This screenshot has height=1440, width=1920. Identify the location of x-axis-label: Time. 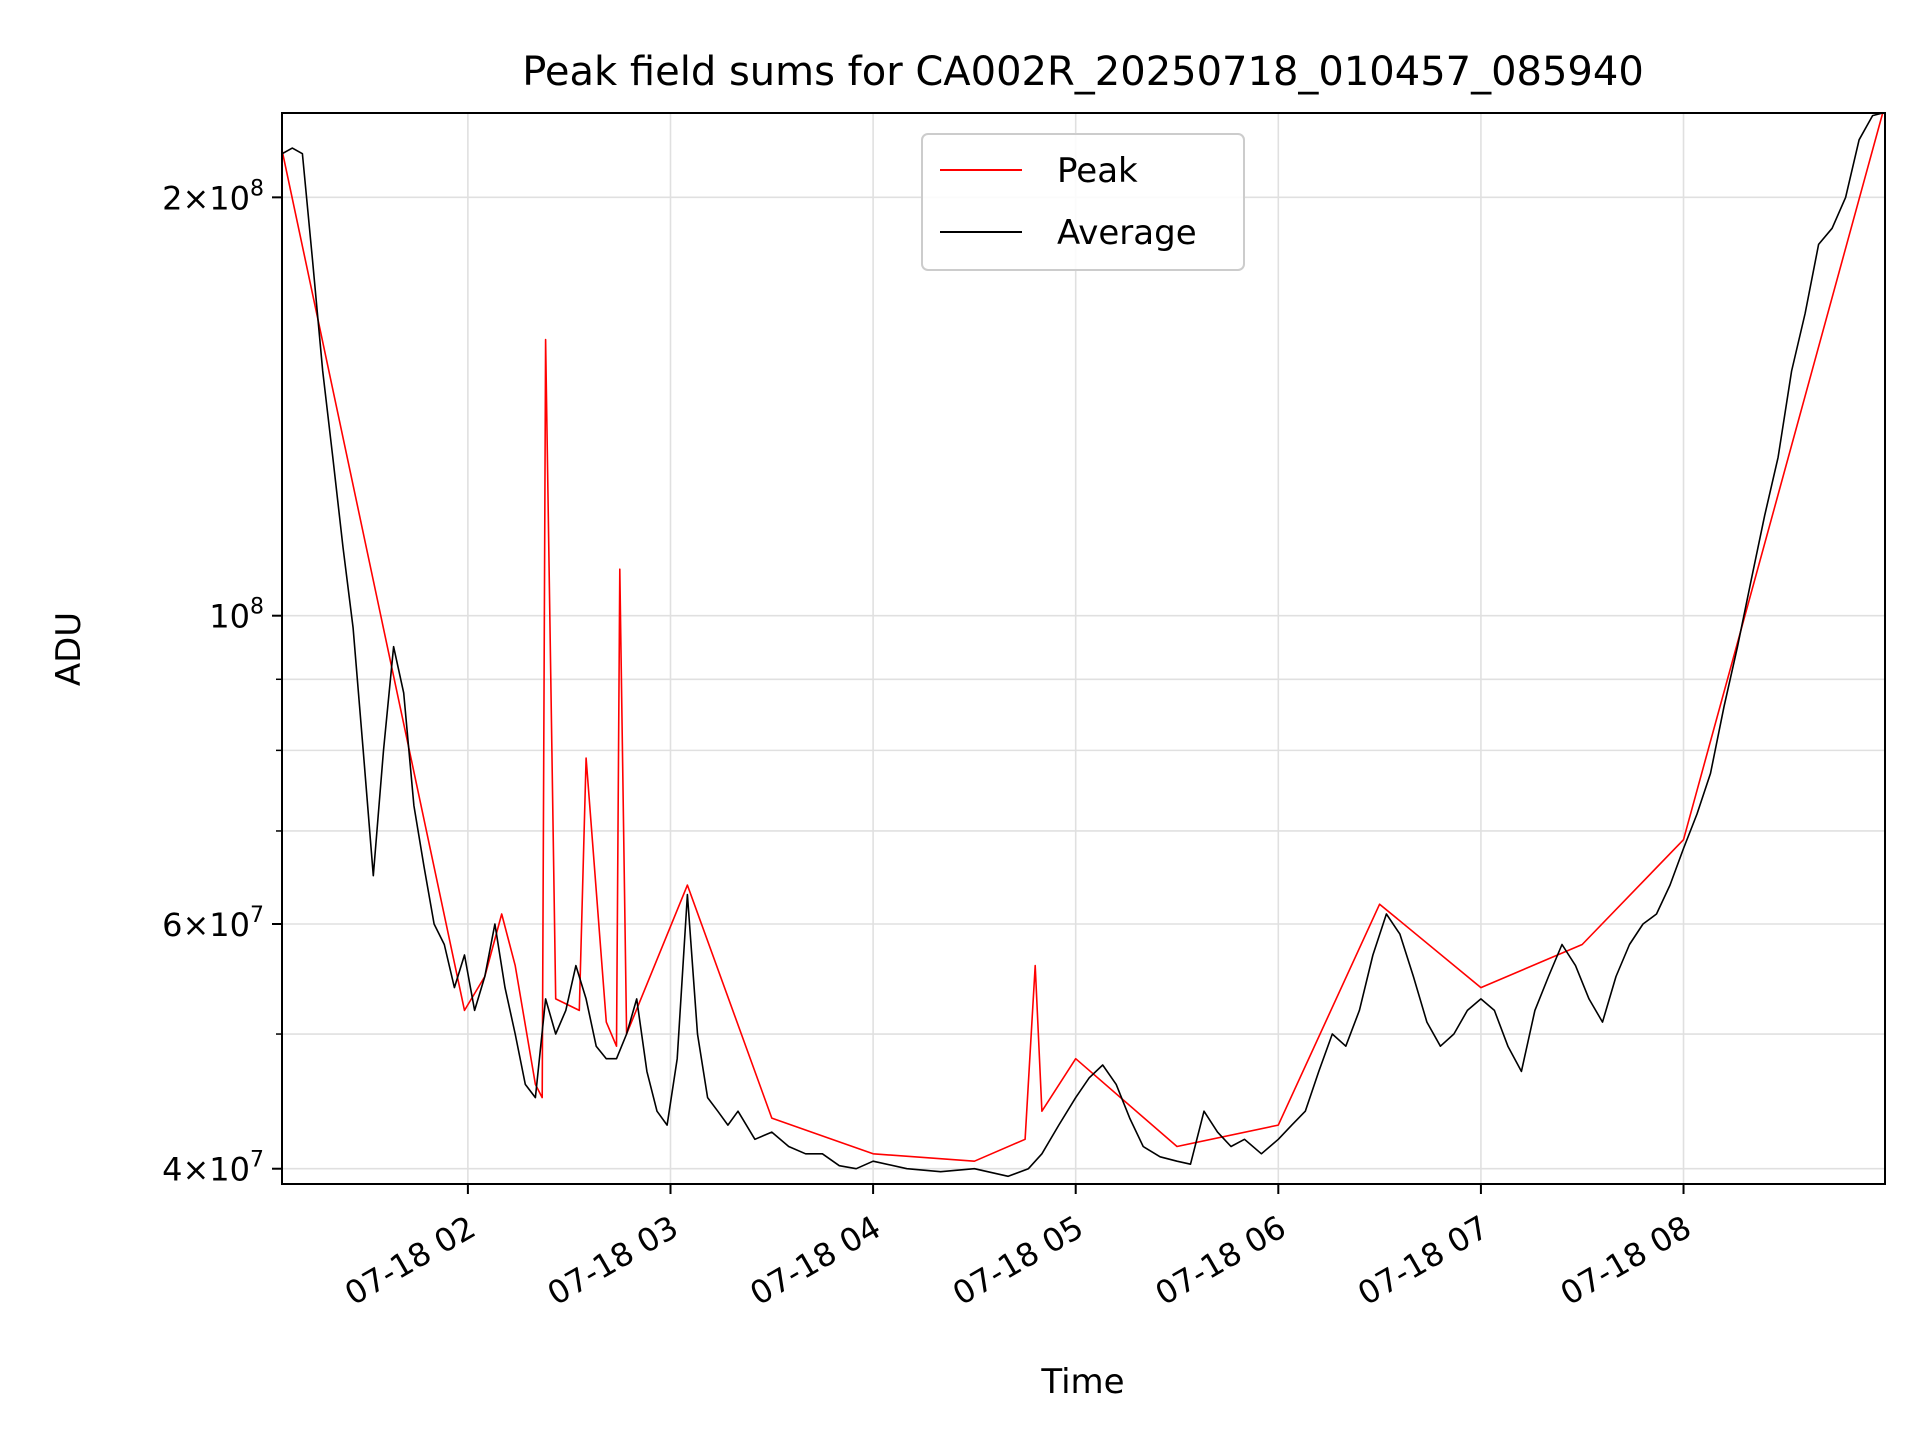
(1082, 1382).